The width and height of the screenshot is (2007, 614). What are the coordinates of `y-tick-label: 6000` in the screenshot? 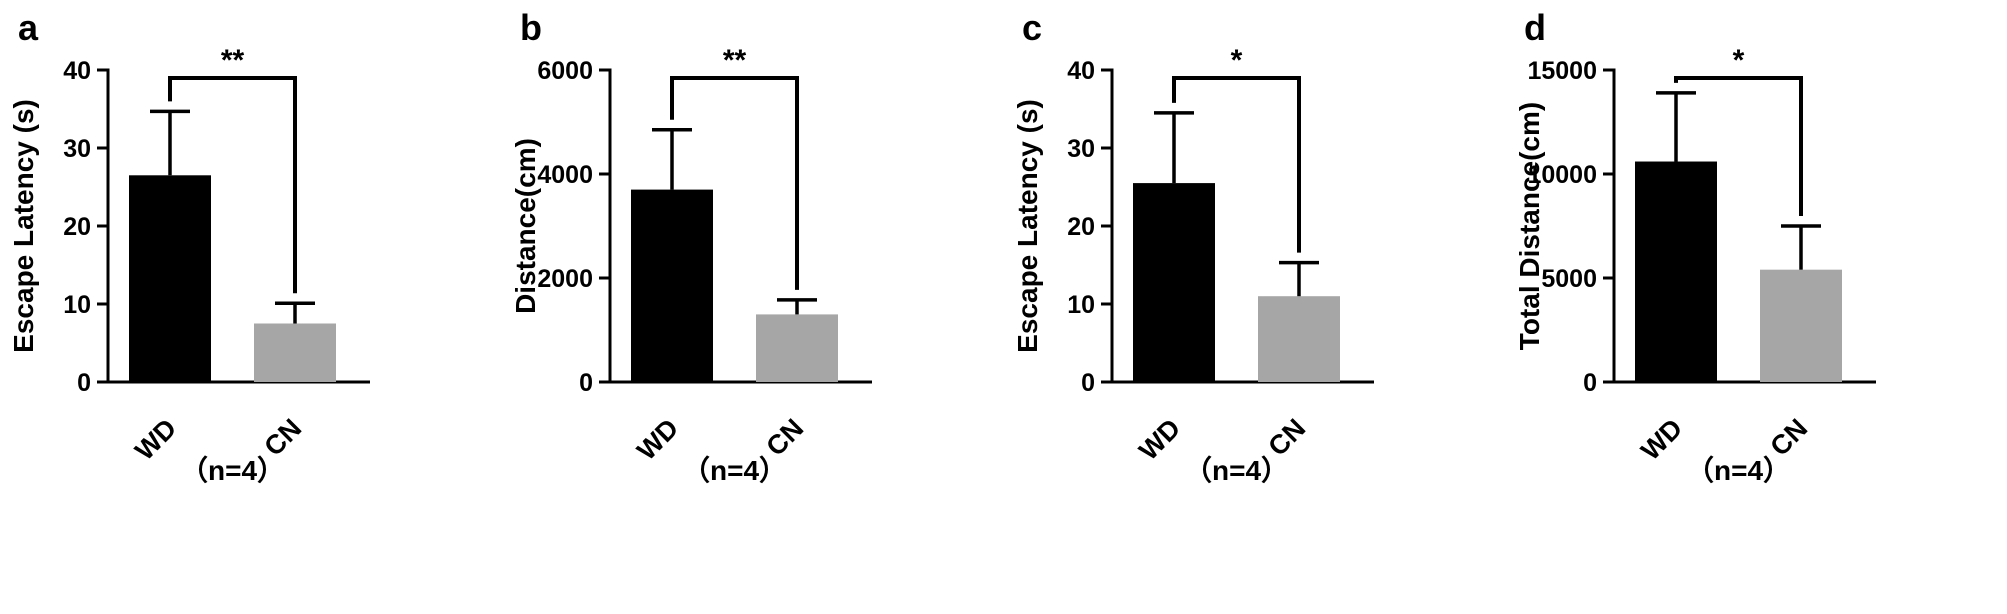 It's located at (565, 71).